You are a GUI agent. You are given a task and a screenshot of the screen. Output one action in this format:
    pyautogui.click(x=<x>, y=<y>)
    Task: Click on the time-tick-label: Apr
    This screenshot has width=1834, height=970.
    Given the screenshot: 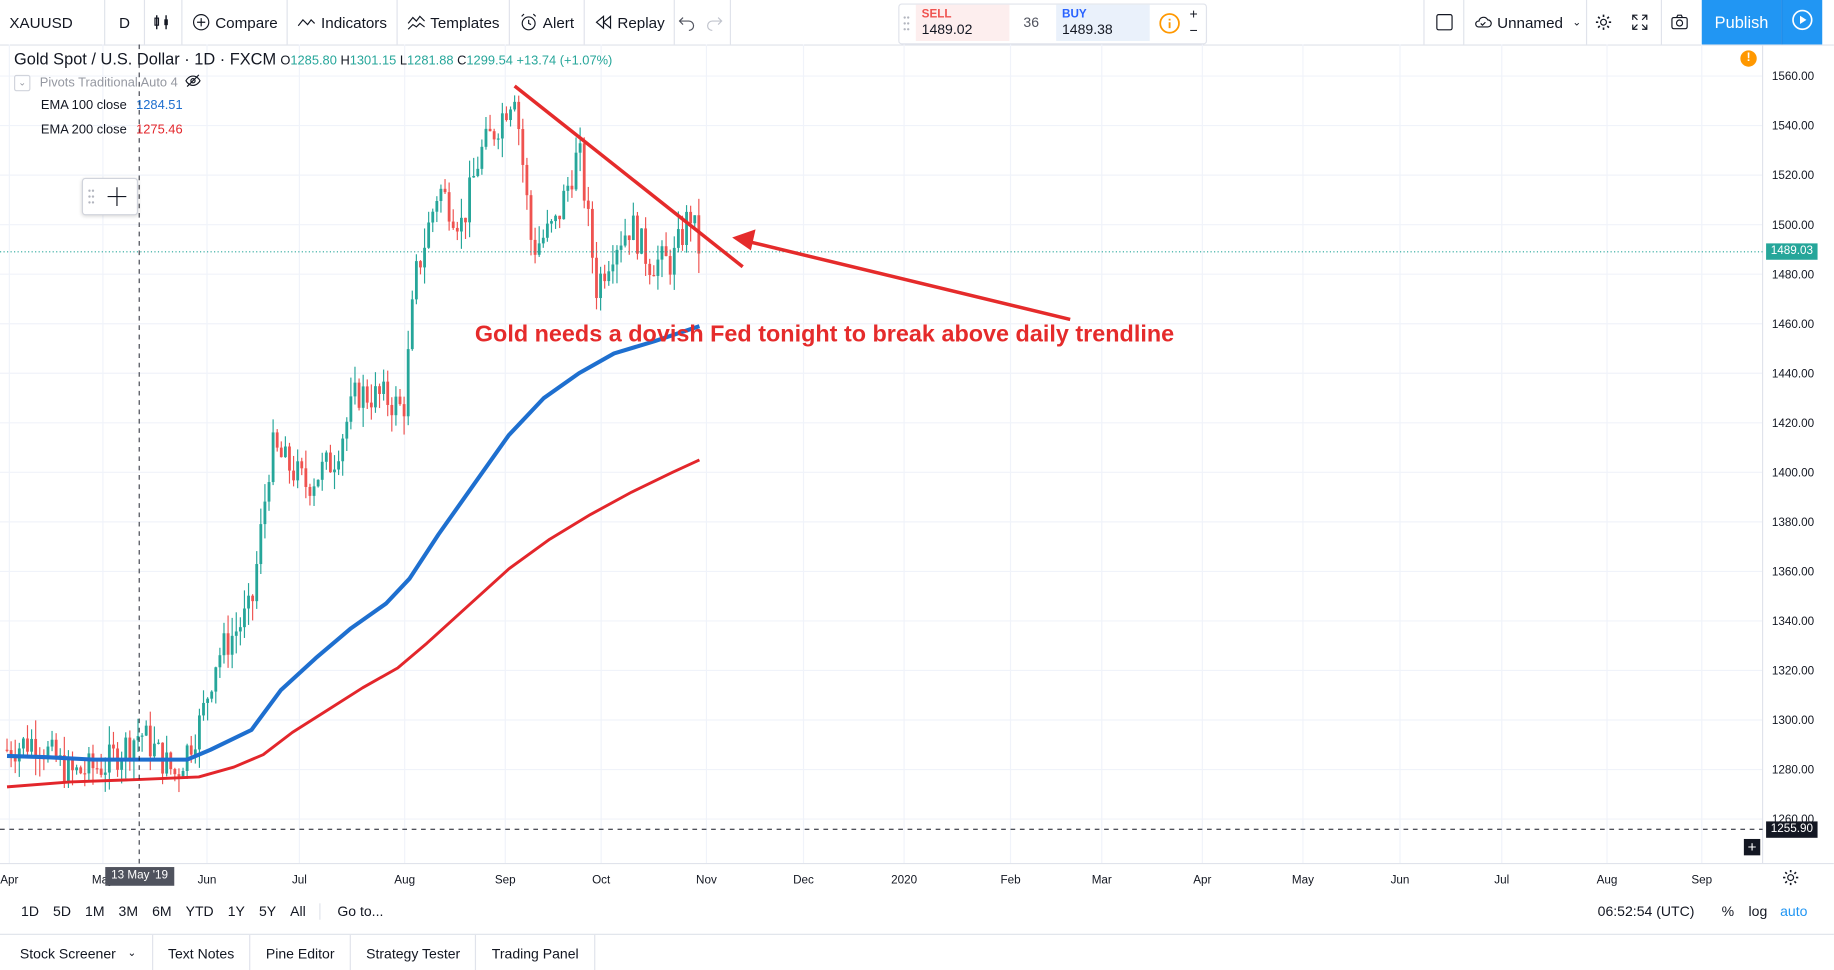 What is the action you would take?
    pyautogui.click(x=1202, y=879)
    